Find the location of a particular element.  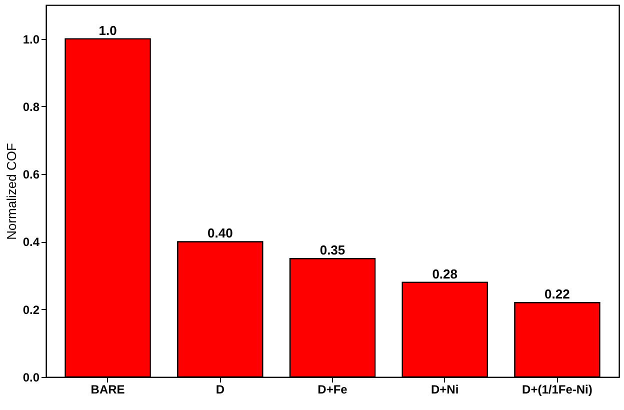

data-label: 0.28 is located at coordinates (445, 274).